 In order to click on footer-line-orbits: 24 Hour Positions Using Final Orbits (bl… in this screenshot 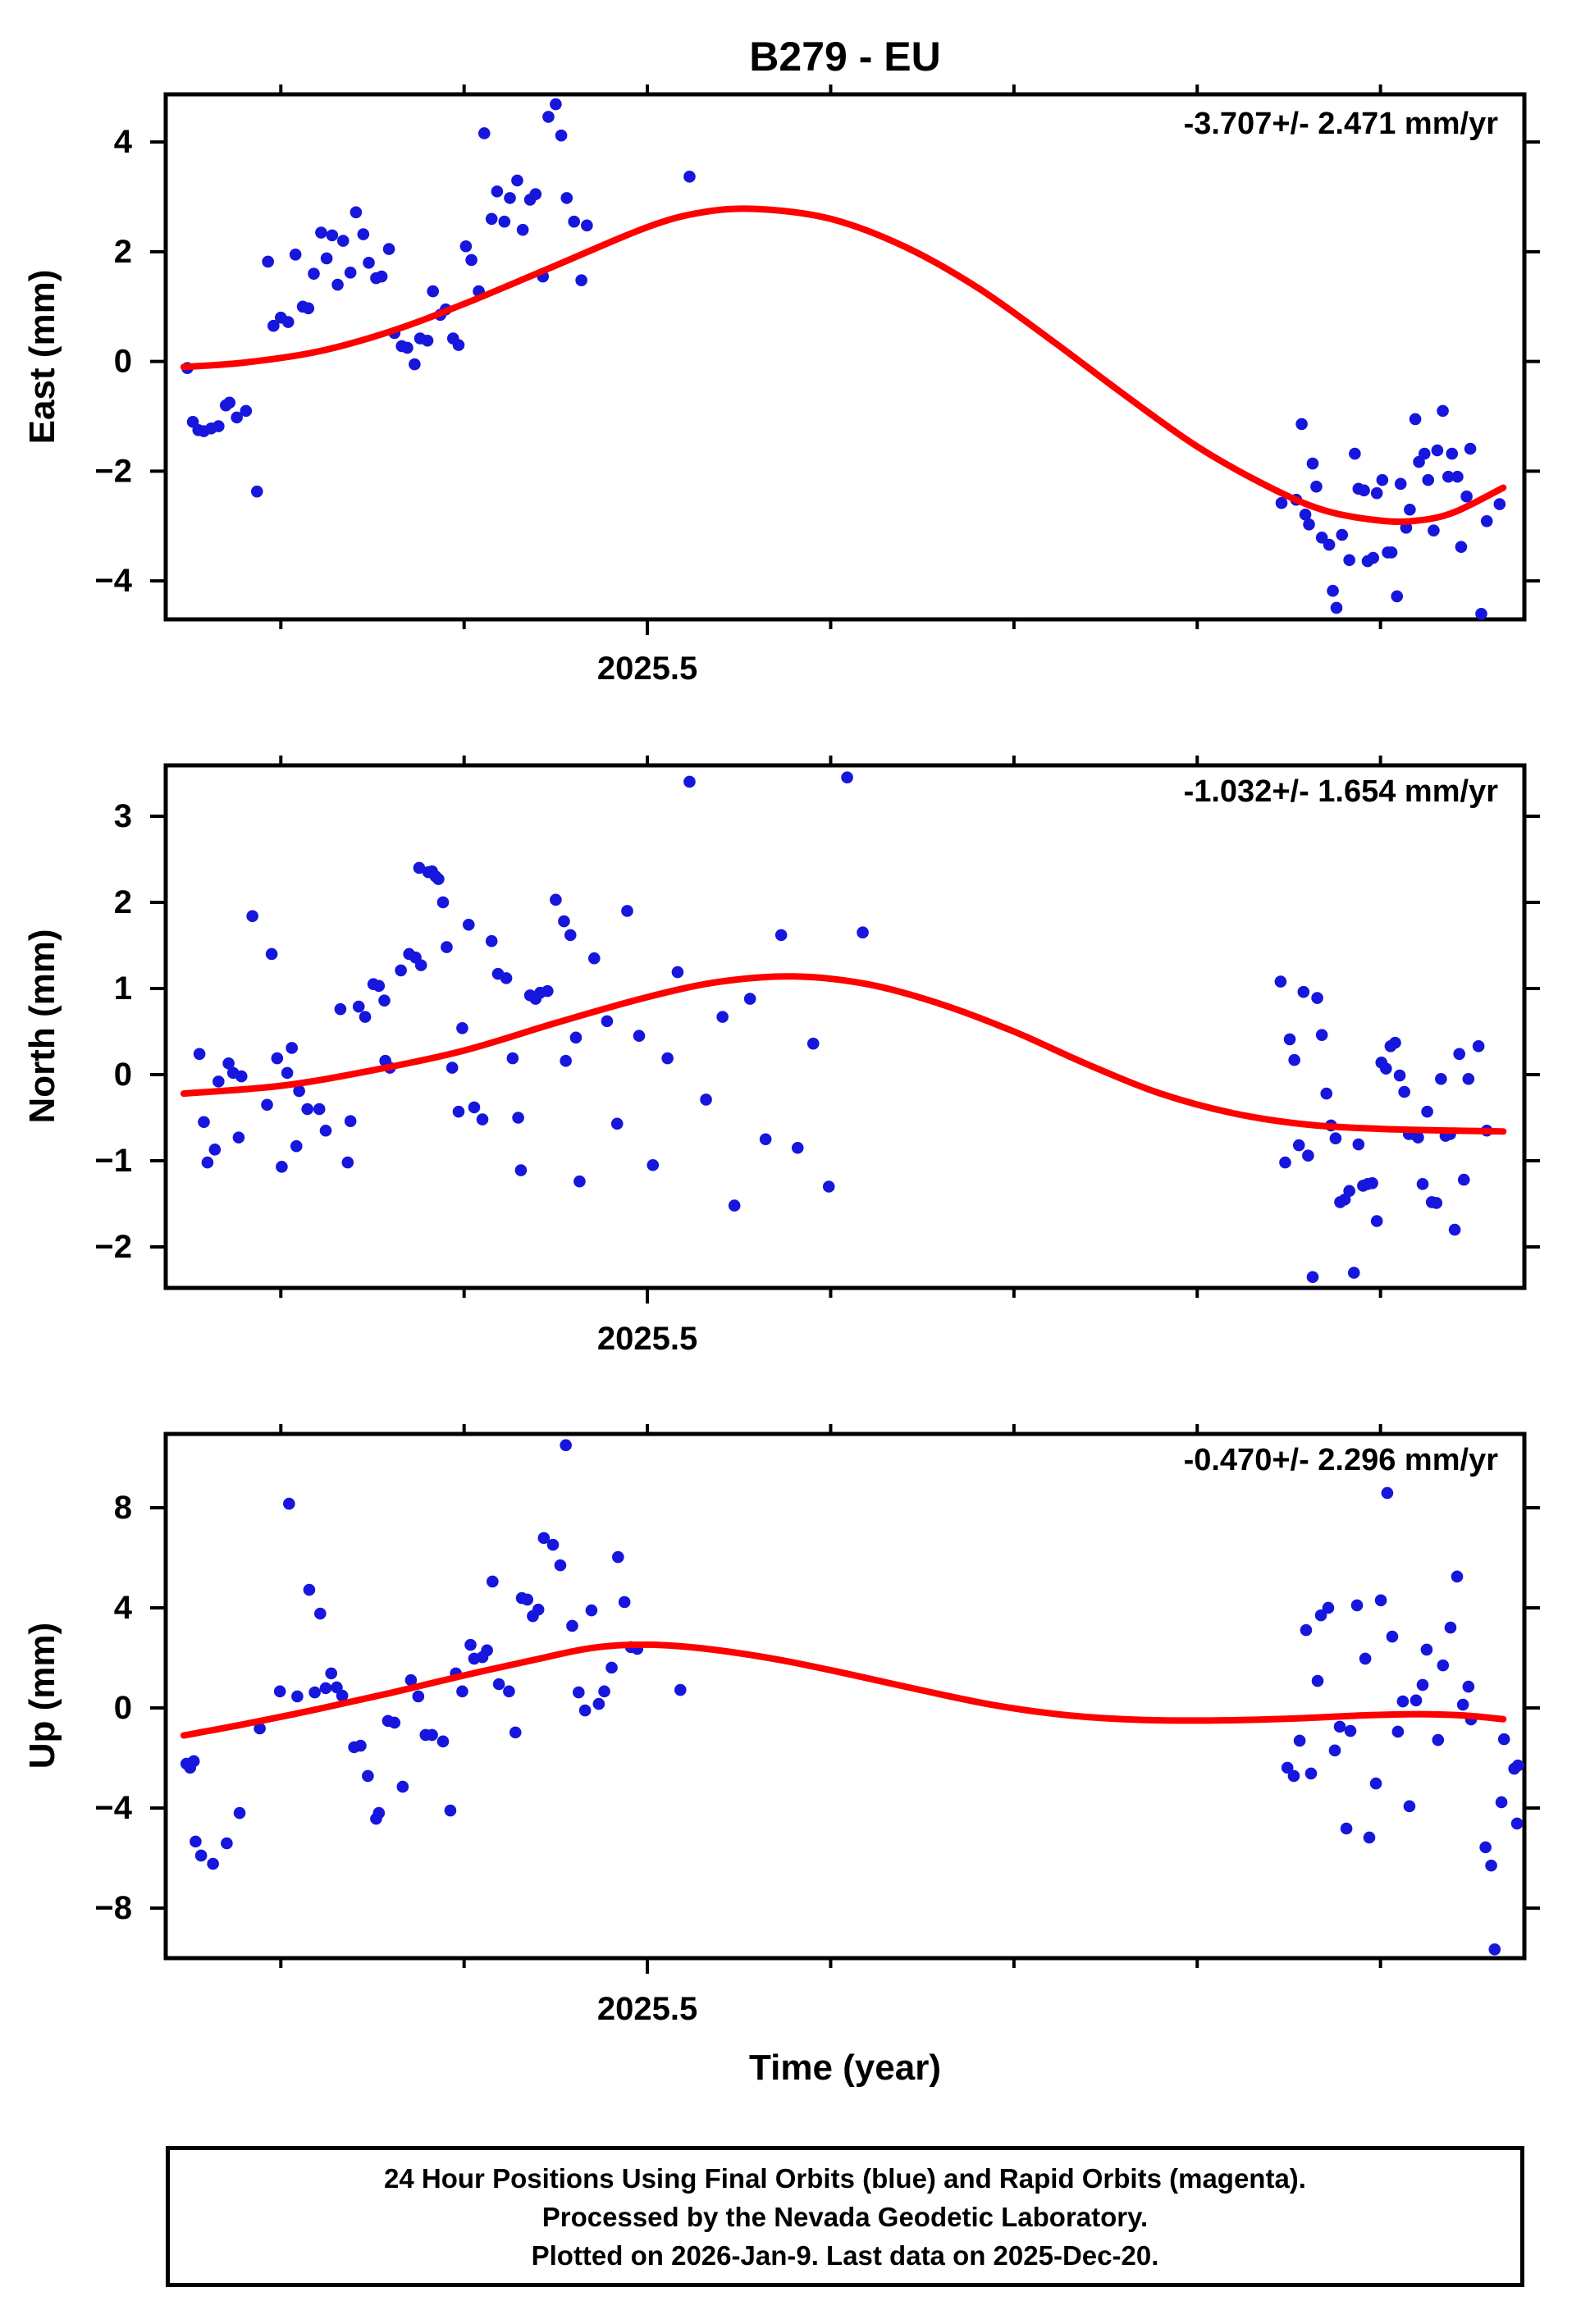, I will do `click(845, 2178)`.